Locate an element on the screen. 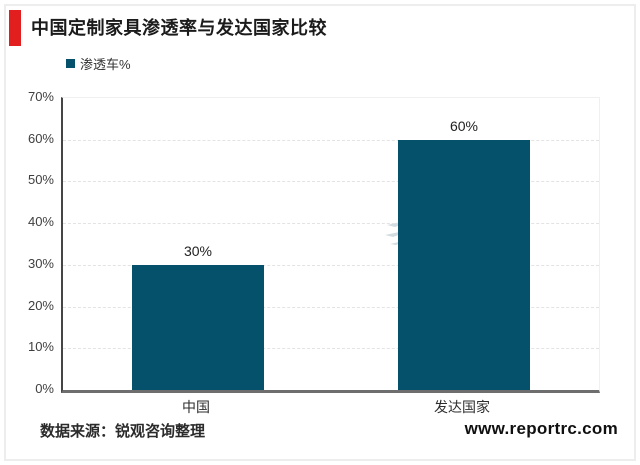 The image size is (640, 465). legend: 渗透车% is located at coordinates (98, 63).